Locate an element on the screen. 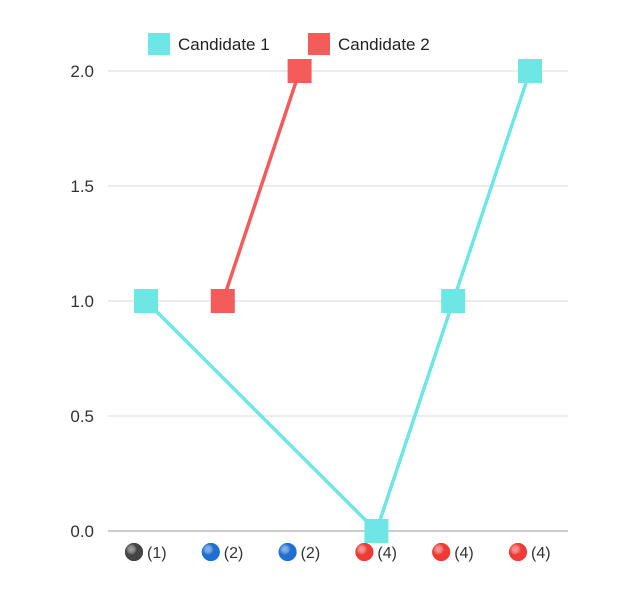  category-label: (1) is located at coordinates (157, 553).